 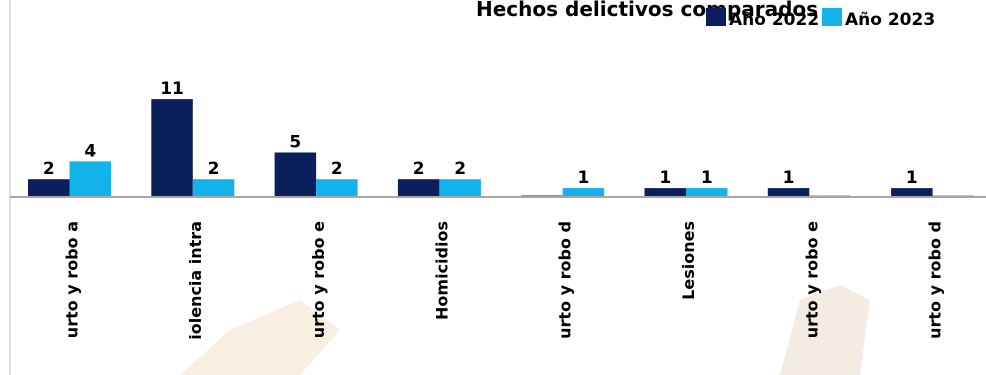 What do you see at coordinates (820, 19) in the screenshot?
I see `legend: Año 2022 Año 2023` at bounding box center [820, 19].